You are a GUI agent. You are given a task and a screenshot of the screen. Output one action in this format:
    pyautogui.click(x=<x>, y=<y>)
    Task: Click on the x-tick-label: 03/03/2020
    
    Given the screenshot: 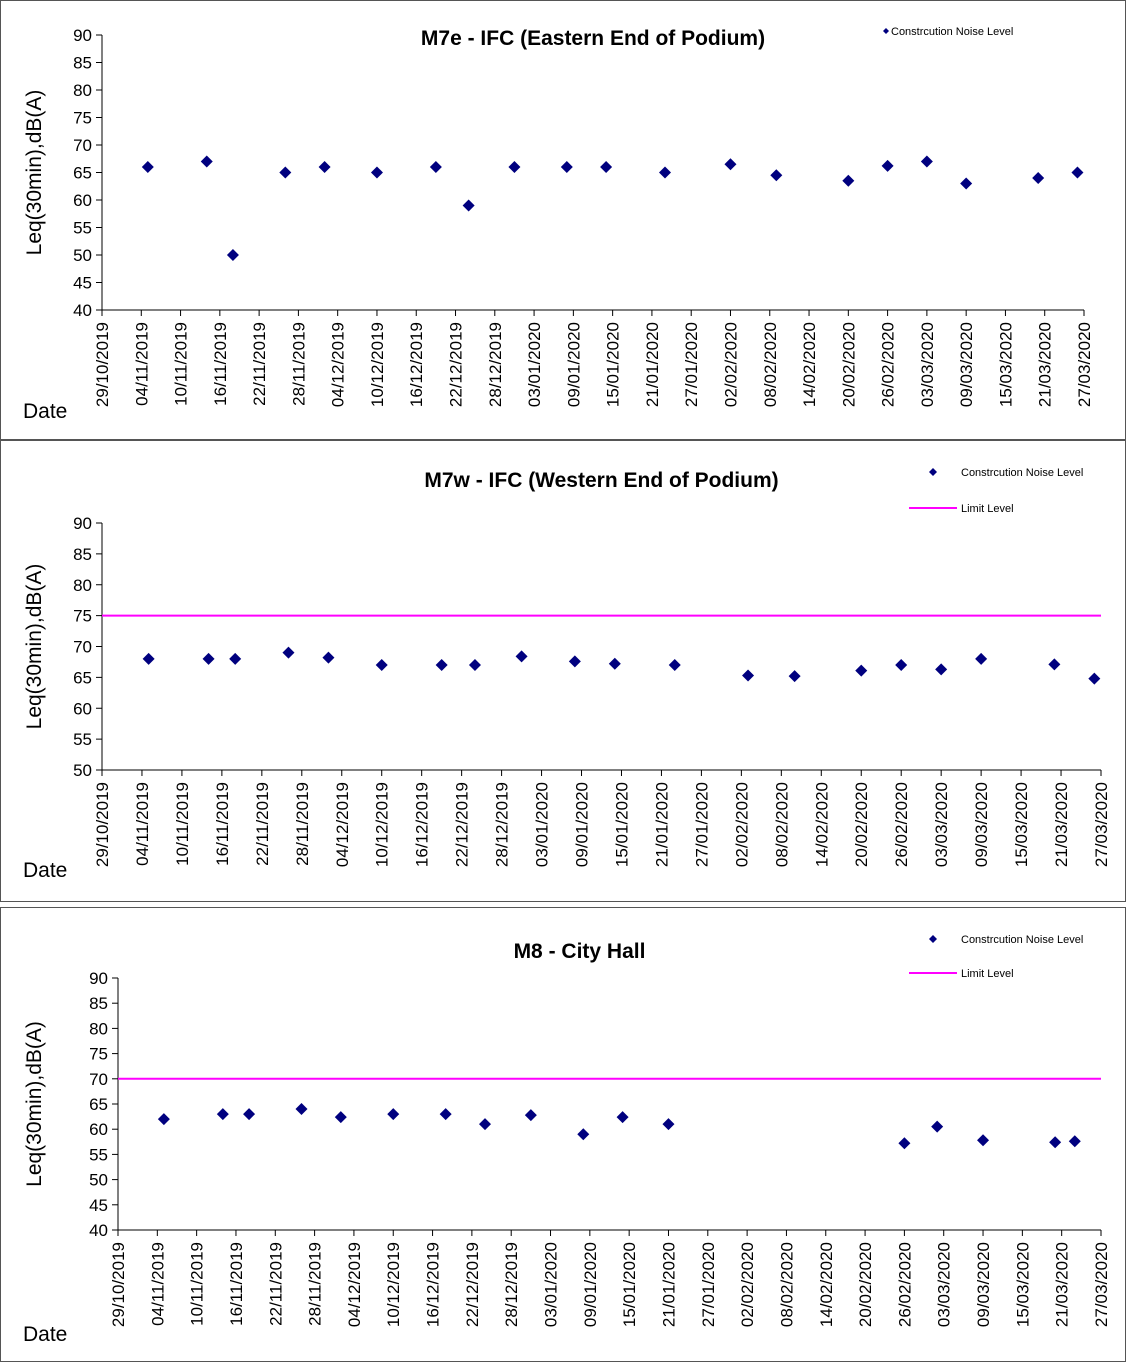 What is the action you would take?
    pyautogui.click(x=927, y=364)
    